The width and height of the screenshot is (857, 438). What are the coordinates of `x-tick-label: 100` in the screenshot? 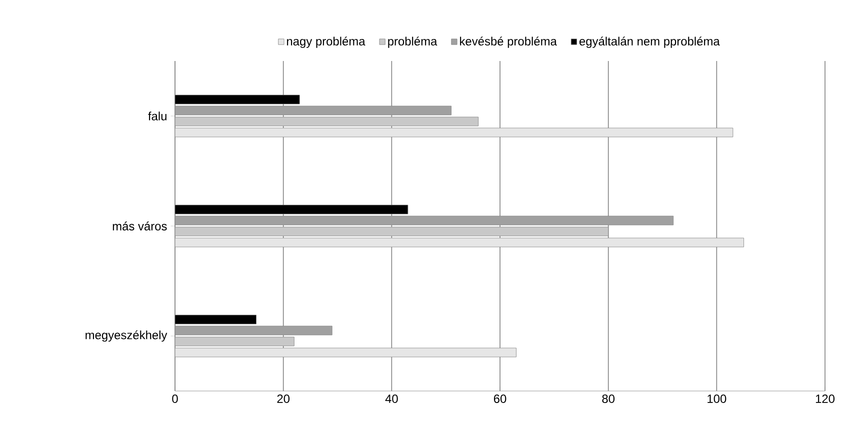 It's located at (717, 398).